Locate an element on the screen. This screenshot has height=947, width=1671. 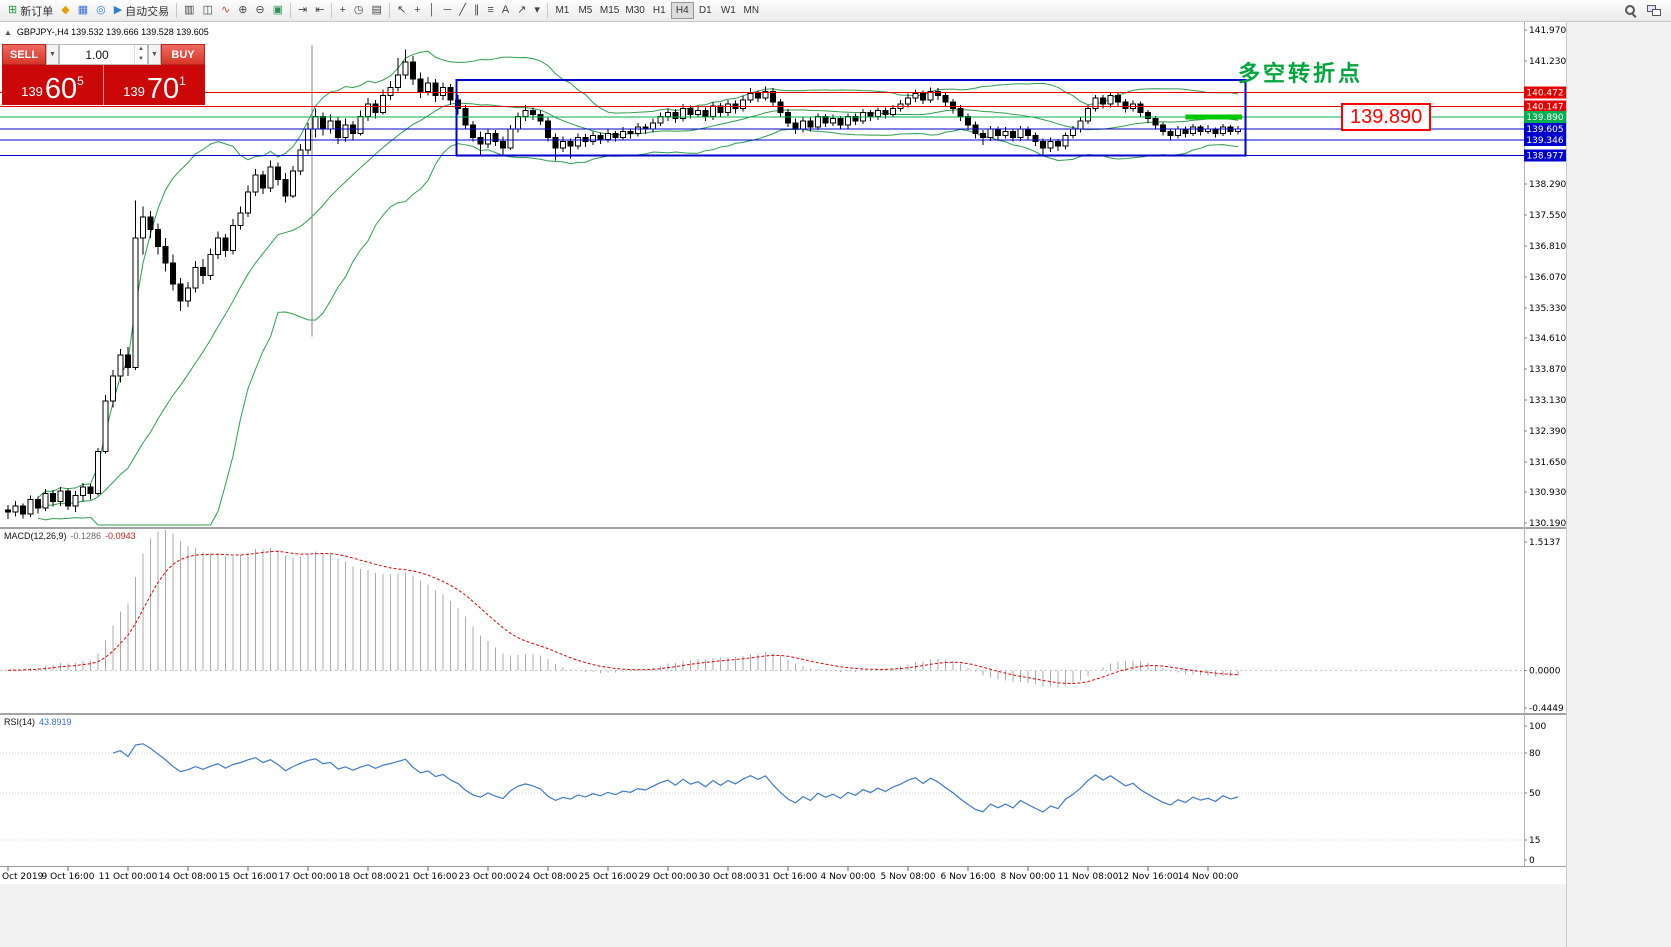
macd-name: MACD(12,26,9) is located at coordinates (35, 536).